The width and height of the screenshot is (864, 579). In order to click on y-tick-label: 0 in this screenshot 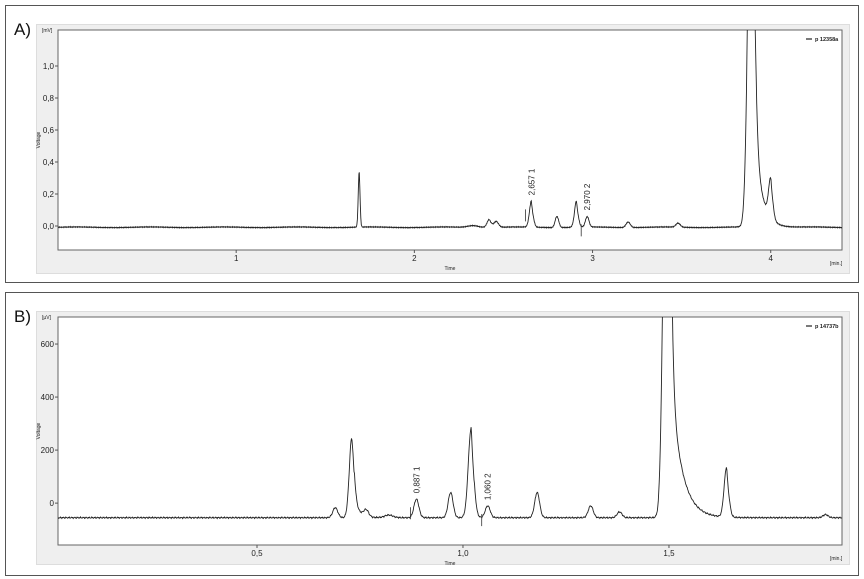, I will do `click(52, 503)`.